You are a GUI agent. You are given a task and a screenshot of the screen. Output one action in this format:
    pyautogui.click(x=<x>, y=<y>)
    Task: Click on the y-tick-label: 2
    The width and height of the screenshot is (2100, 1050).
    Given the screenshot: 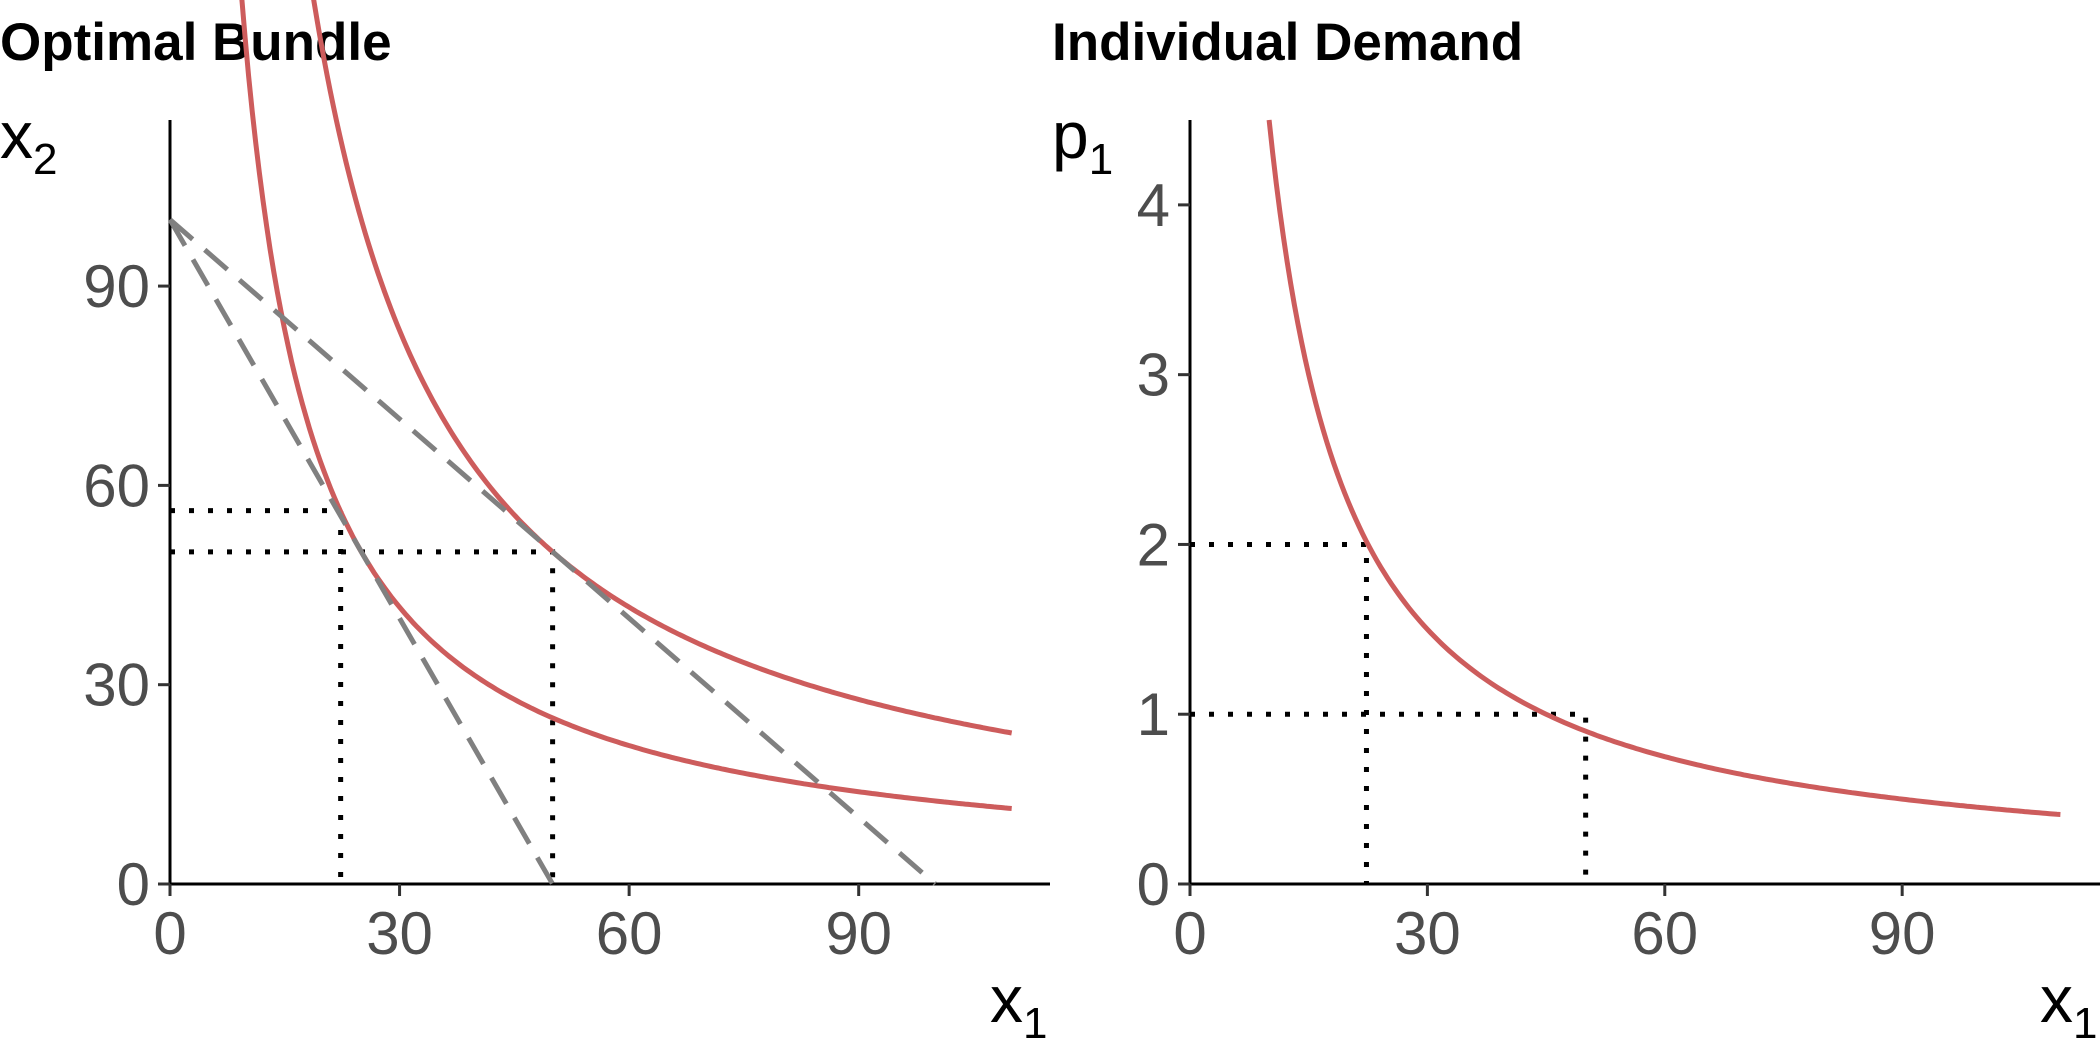 What is the action you would take?
    pyautogui.click(x=1153, y=544)
    